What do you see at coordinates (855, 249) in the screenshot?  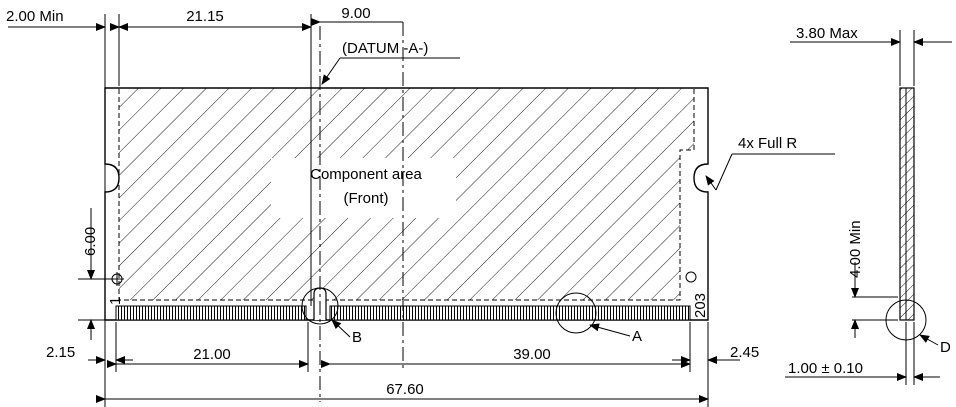 I see `dim-min-height-label: 4.00 Min` at bounding box center [855, 249].